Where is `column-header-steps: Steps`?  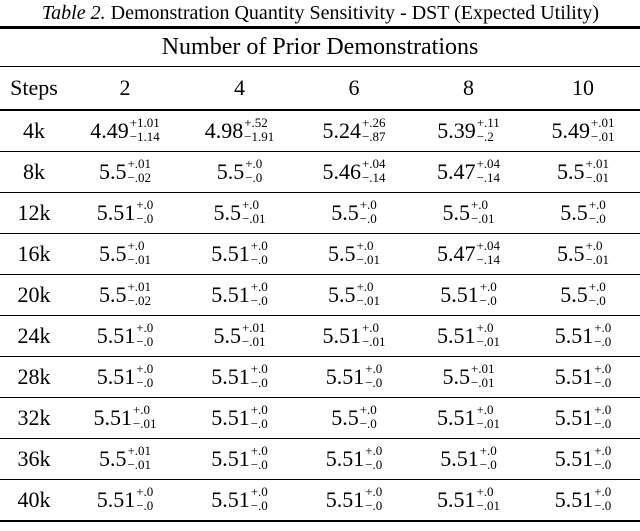
column-header-steps: Steps is located at coordinates (34, 88).